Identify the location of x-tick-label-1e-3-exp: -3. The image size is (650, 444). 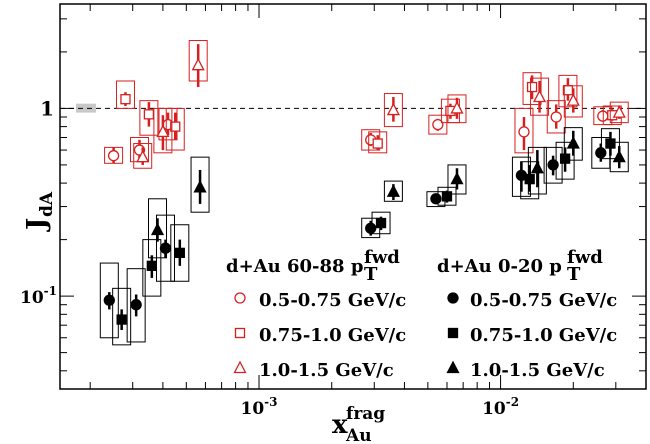
(270, 402).